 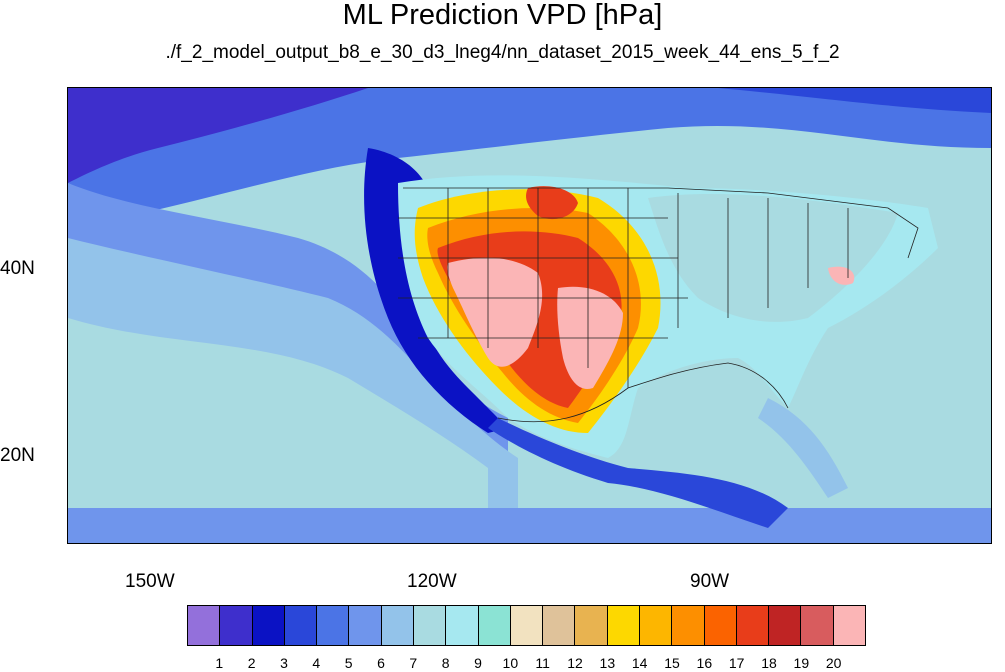 What do you see at coordinates (552, 203) in the screenshot?
I see `heat-north-patch` at bounding box center [552, 203].